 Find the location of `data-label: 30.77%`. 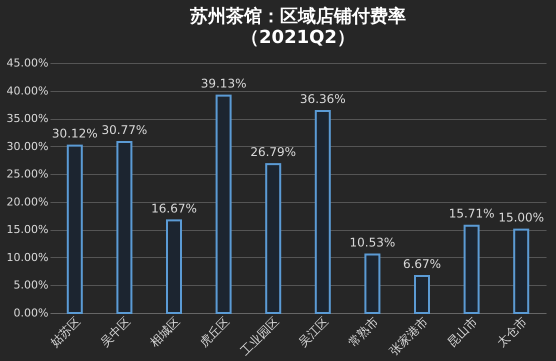

data-label: 30.77% is located at coordinates (125, 130).